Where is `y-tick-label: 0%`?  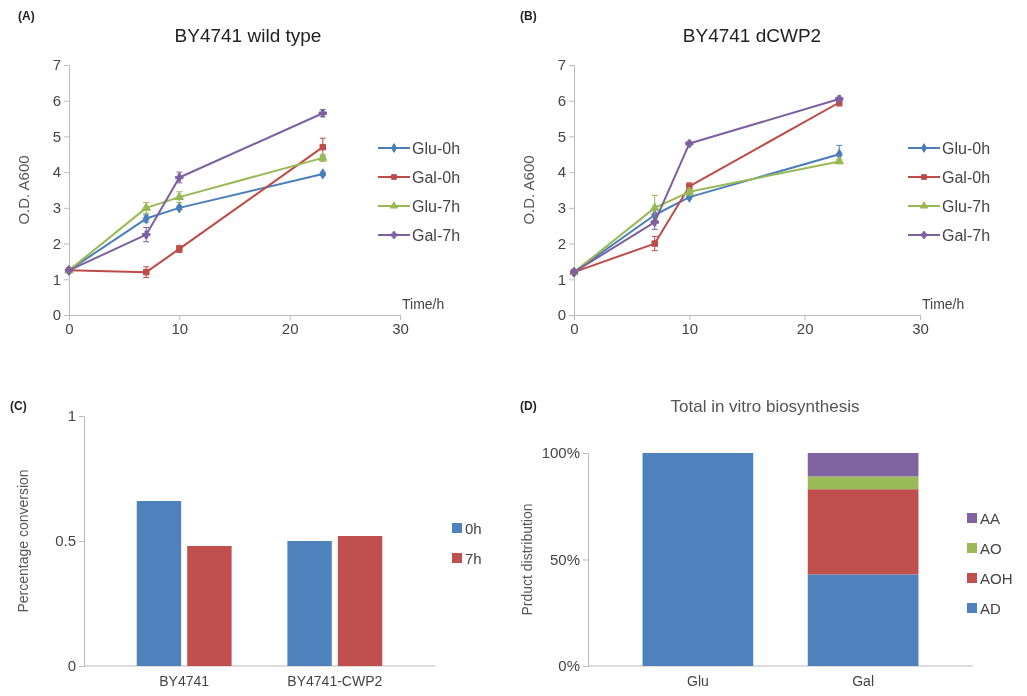 y-tick-label: 0% is located at coordinates (569, 666).